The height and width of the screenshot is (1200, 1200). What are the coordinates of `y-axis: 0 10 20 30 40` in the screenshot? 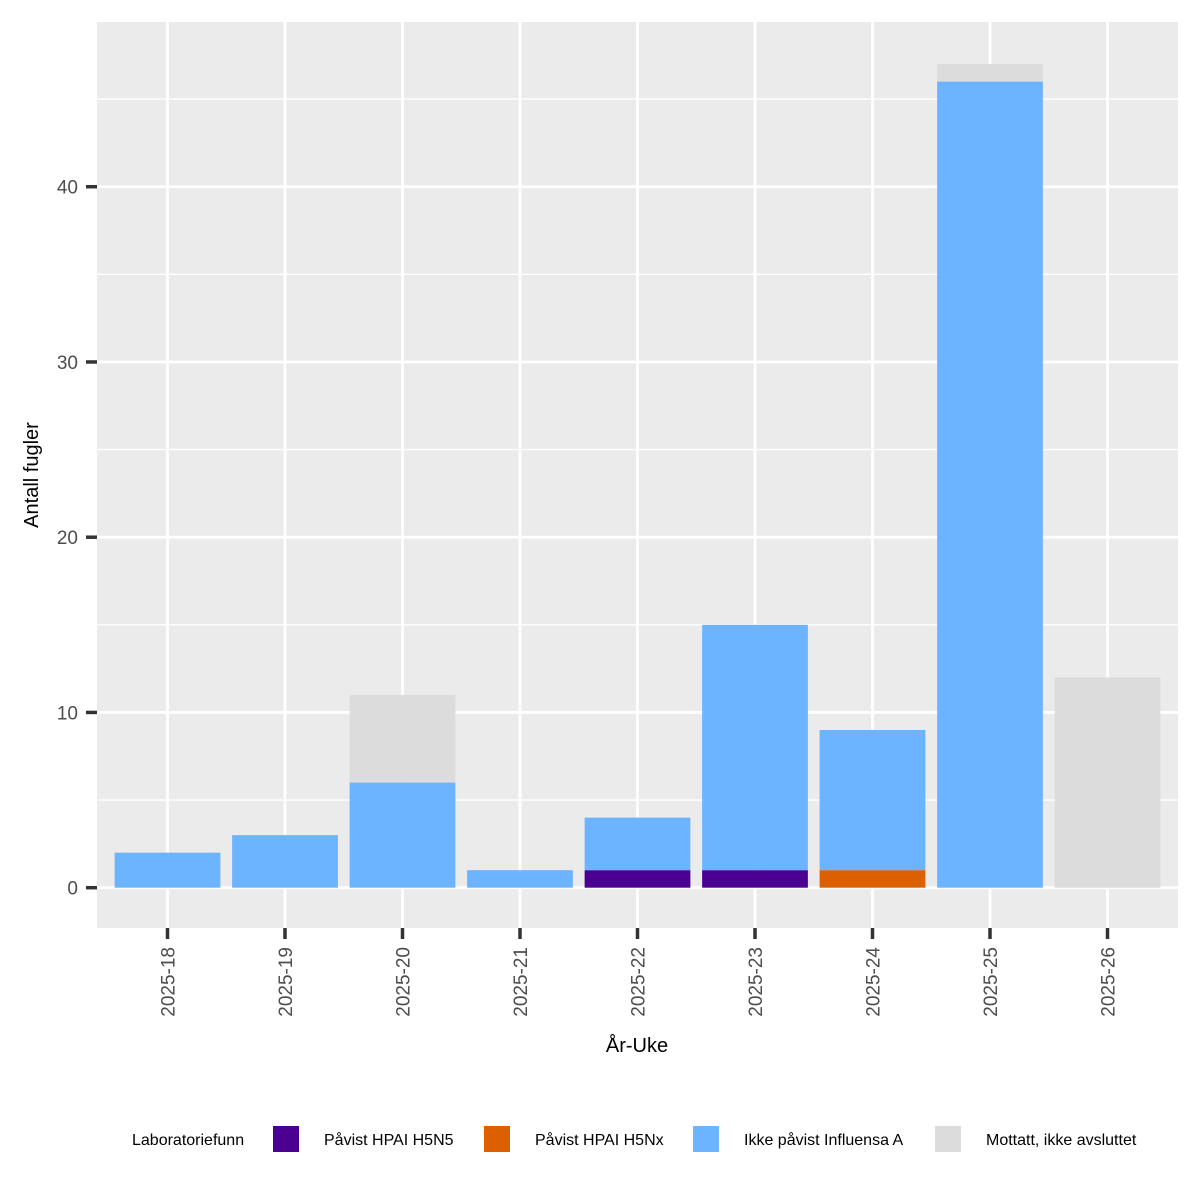 It's located at (77, 539).